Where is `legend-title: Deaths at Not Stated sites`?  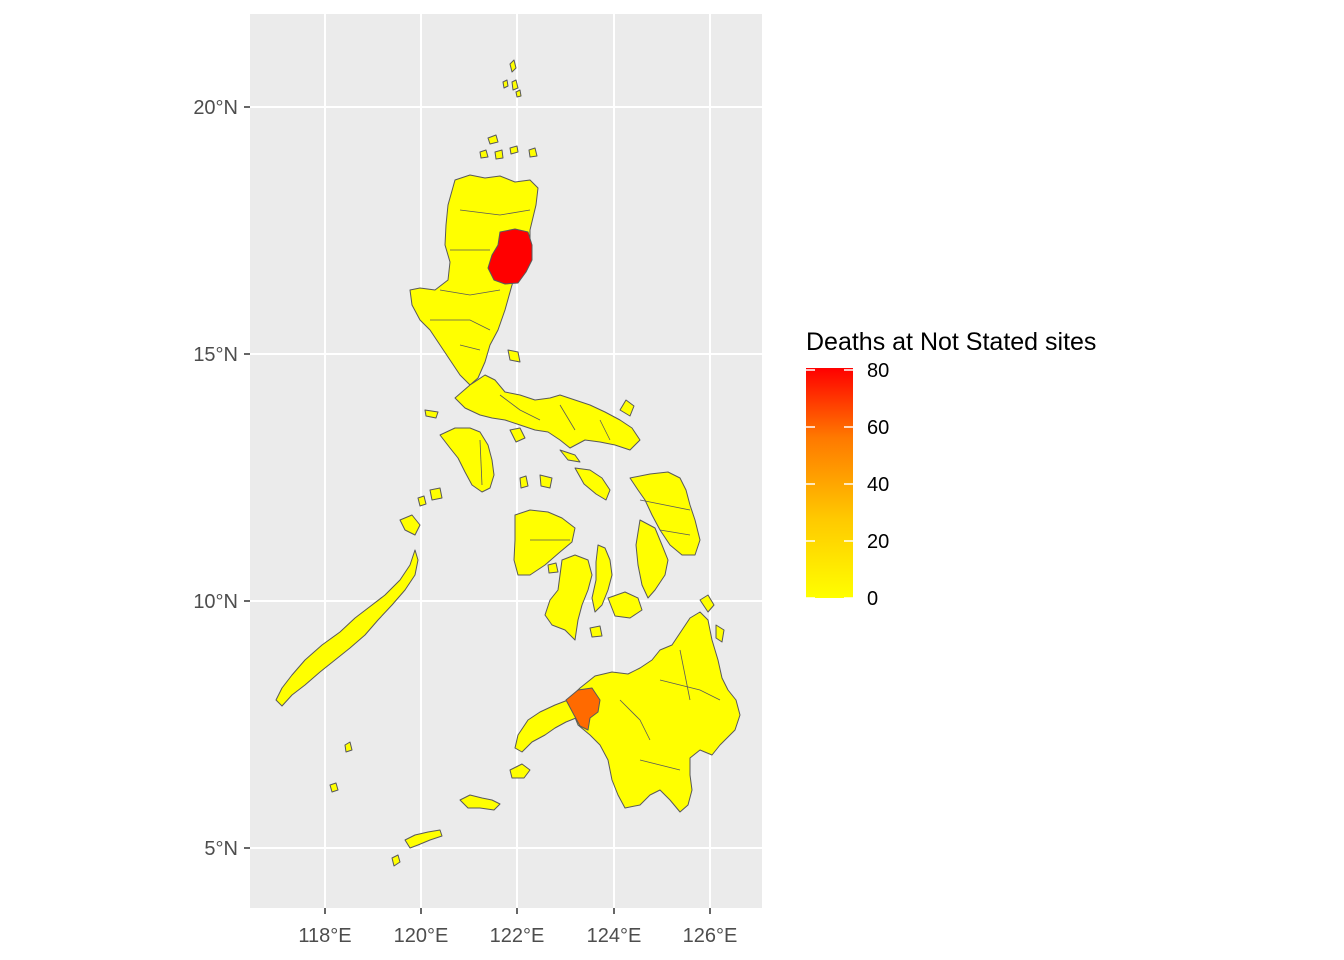 legend-title: Deaths at Not Stated sites is located at coordinates (951, 342).